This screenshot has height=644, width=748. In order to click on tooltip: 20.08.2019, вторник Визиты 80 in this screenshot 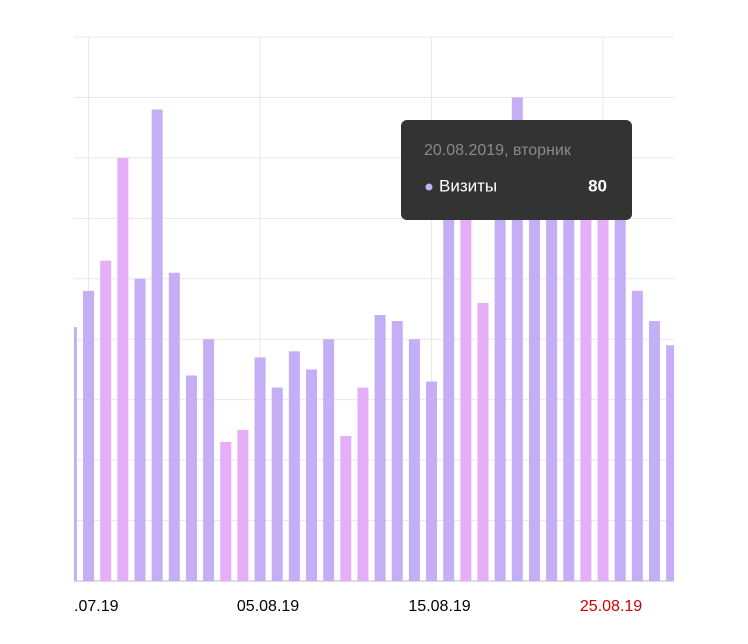, I will do `click(516, 170)`.